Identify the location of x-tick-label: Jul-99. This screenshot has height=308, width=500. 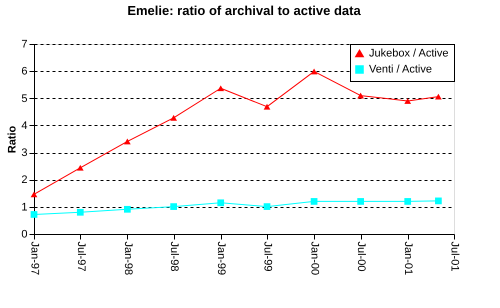
(268, 257).